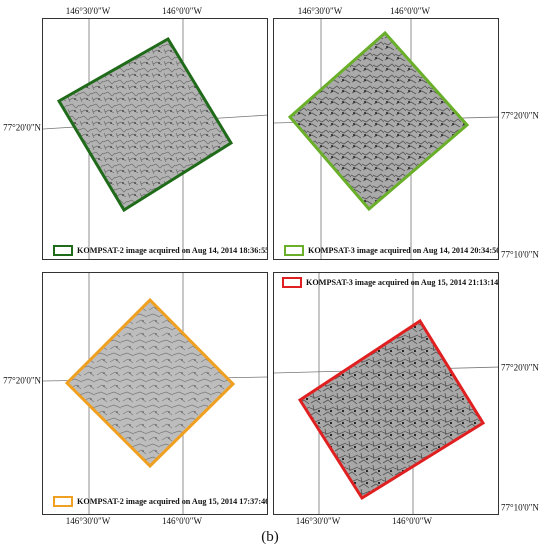 This screenshot has width=540, height=550. Describe the element at coordinates (22, 380) in the screenshot. I see `lat-label-77-20-left-bottom: 77°20'0"N` at that location.